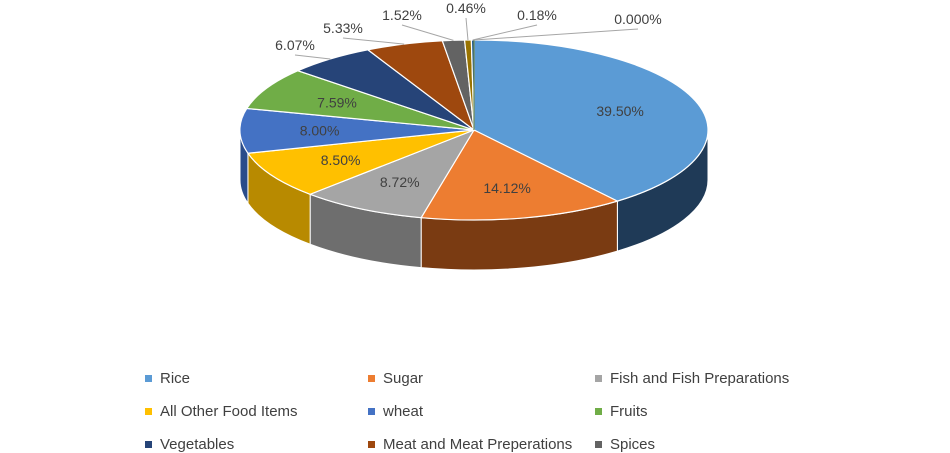 This screenshot has height=453, width=950. What do you see at coordinates (360, 100) in the screenshot?
I see `pie-slice-fruits` at bounding box center [360, 100].